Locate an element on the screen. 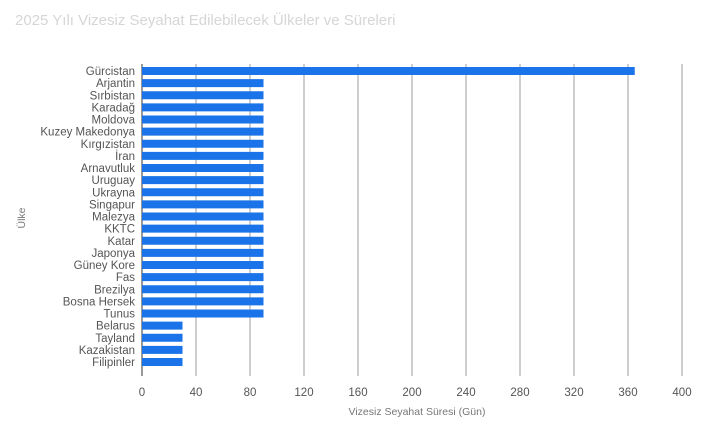  category-label: Fas is located at coordinates (125, 278).